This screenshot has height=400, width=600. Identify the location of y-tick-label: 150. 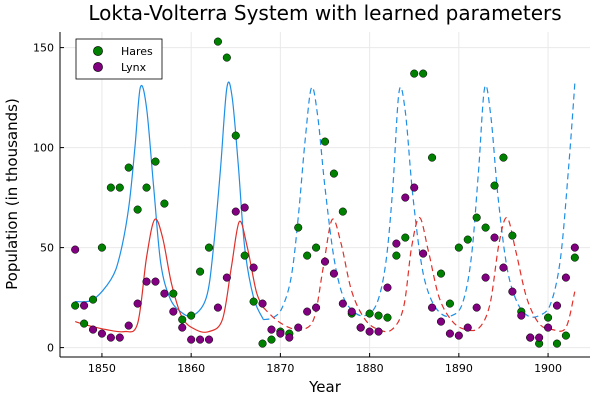
(43, 48).